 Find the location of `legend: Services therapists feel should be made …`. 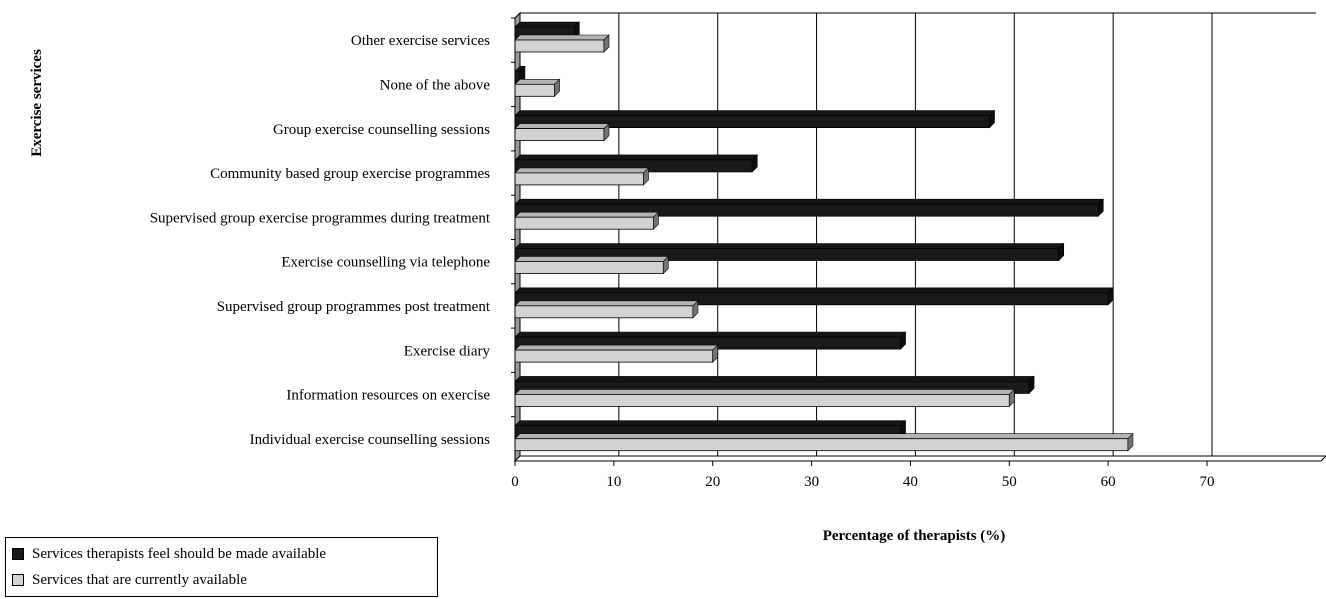

legend: Services therapists feel should be made … is located at coordinates (221, 567).